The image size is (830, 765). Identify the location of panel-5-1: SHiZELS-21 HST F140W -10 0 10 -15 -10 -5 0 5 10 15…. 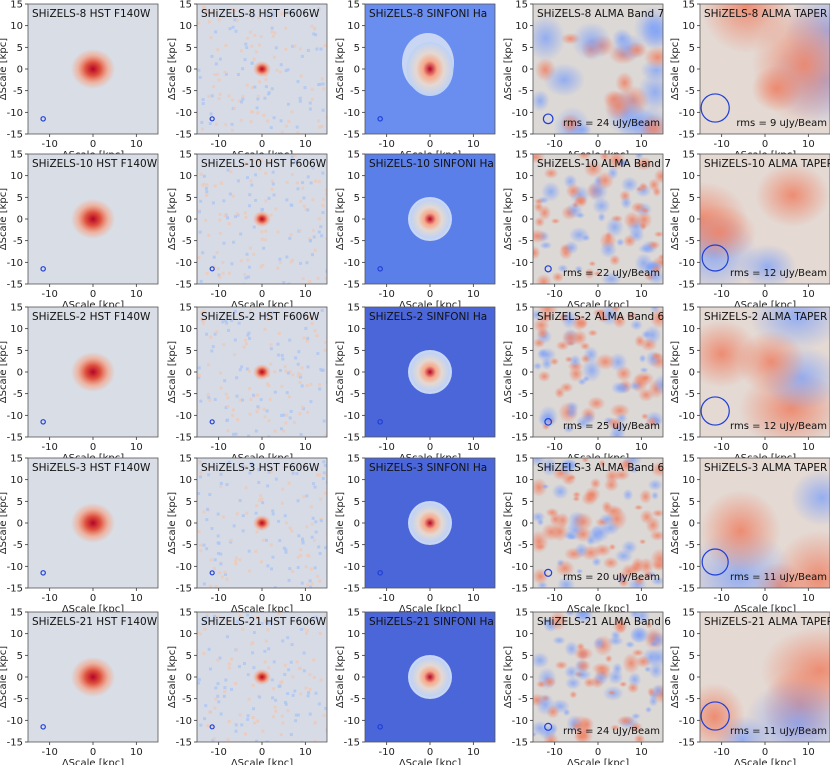
(79, 686).